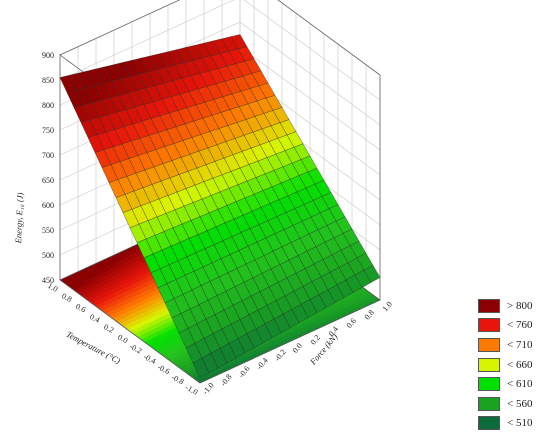  I want to click on z-tick-label: 700, so click(48, 155).